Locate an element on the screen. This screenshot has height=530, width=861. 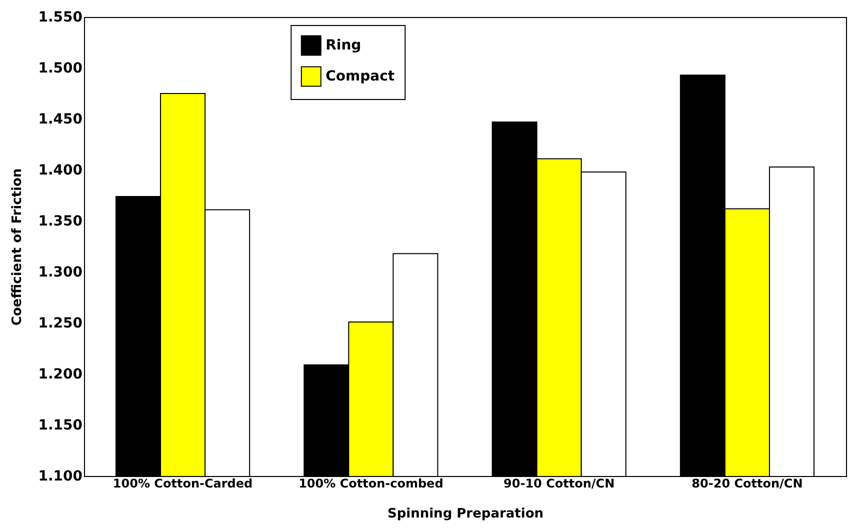
y-tick-label: 1.550 is located at coordinates (60, 18).